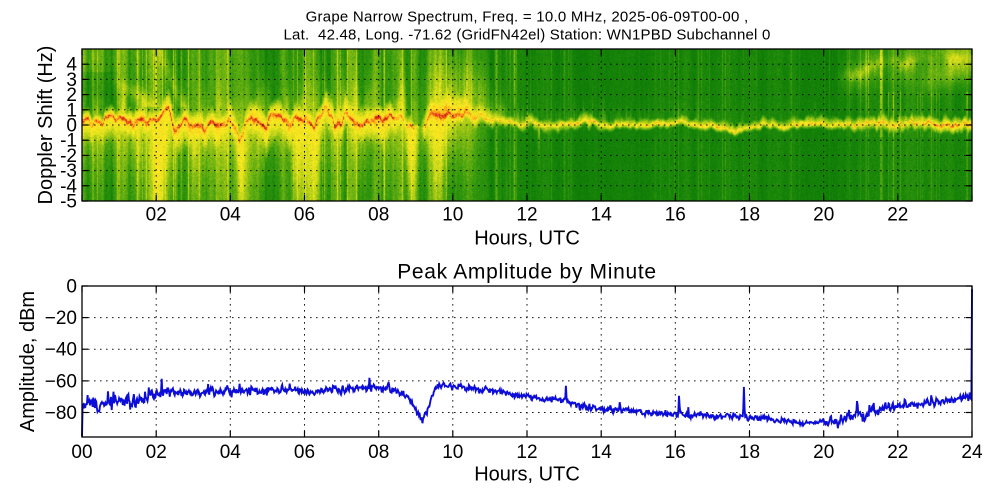 The image size is (1000, 500). I want to click on svg-text: 1, so click(71, 110).